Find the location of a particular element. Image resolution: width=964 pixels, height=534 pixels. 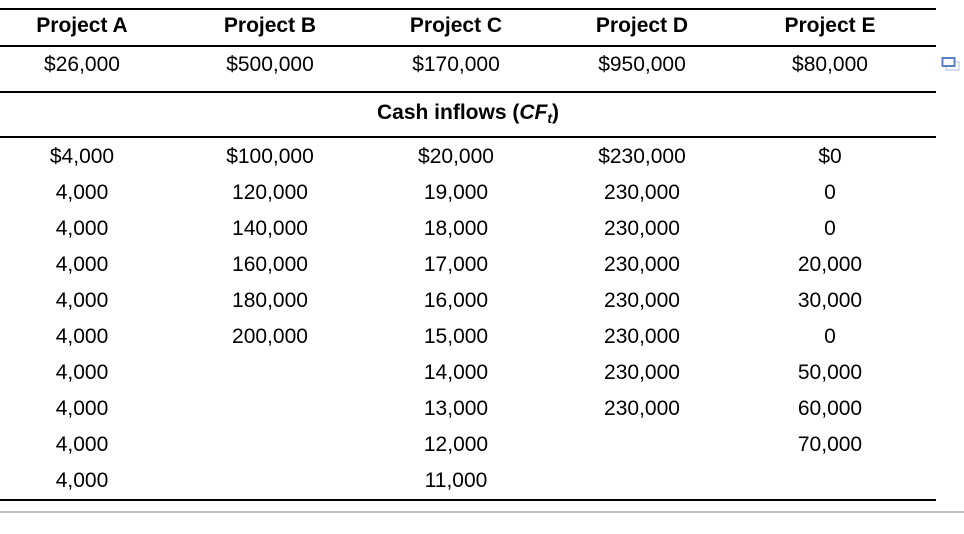

cash-inflow-b: 200,000 is located at coordinates (270, 336).